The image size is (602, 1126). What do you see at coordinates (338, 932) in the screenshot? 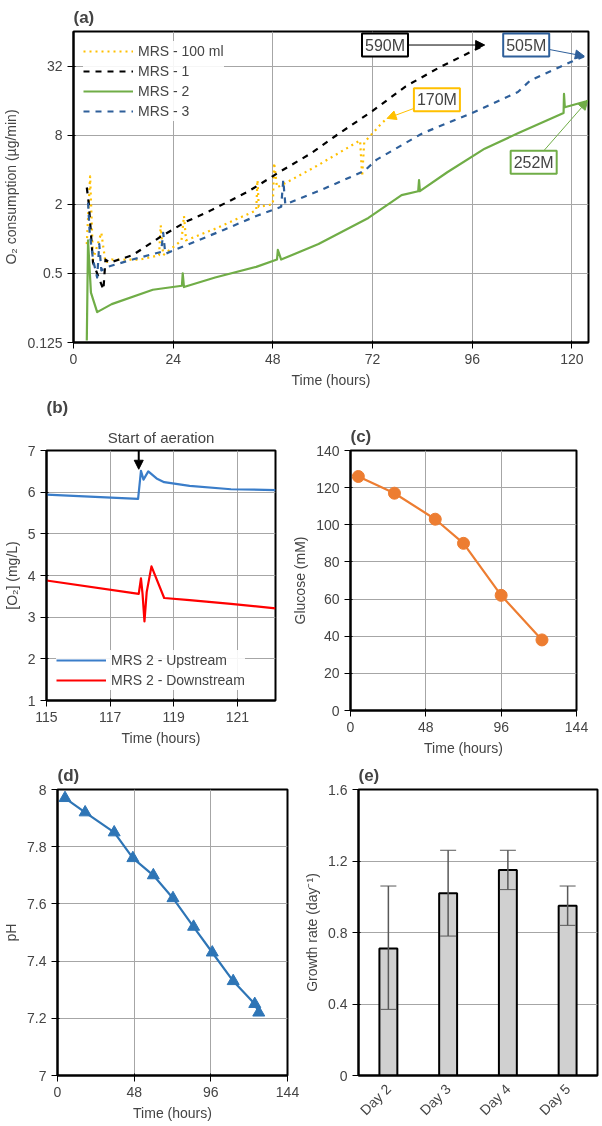
I see `y-tick-label: 0.8` at bounding box center [338, 932].